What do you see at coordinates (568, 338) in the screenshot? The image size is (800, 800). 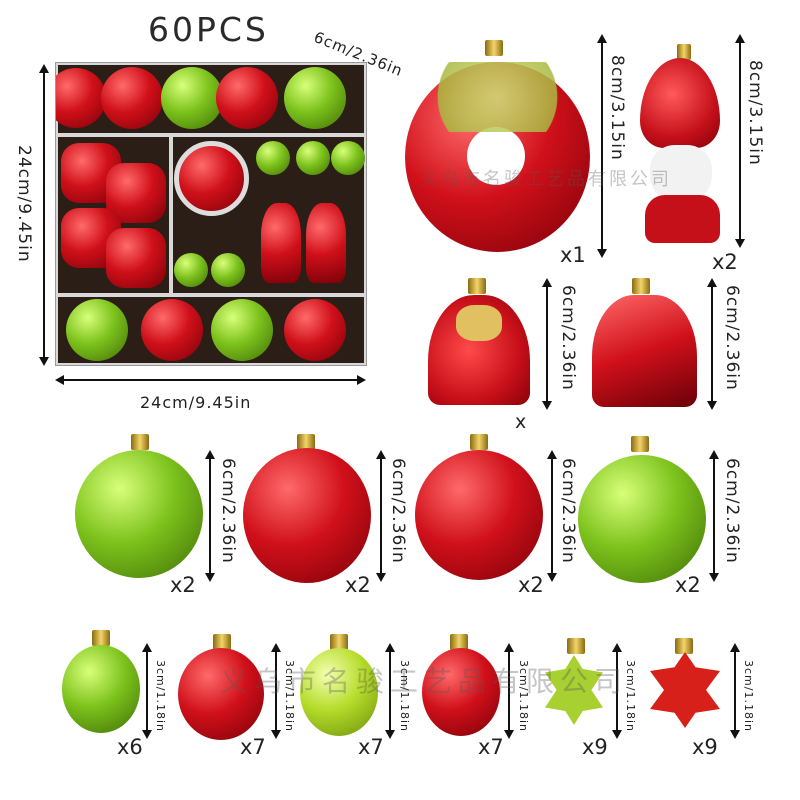 I see `bag1-size-label: 6cm/2.36in` at bounding box center [568, 338].